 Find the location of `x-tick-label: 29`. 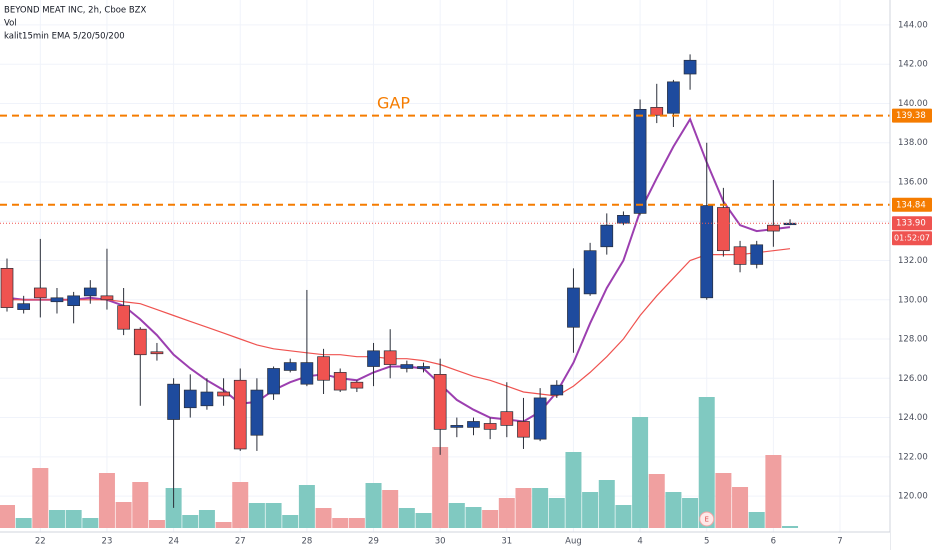

x-tick-label: 29 is located at coordinates (373, 542).